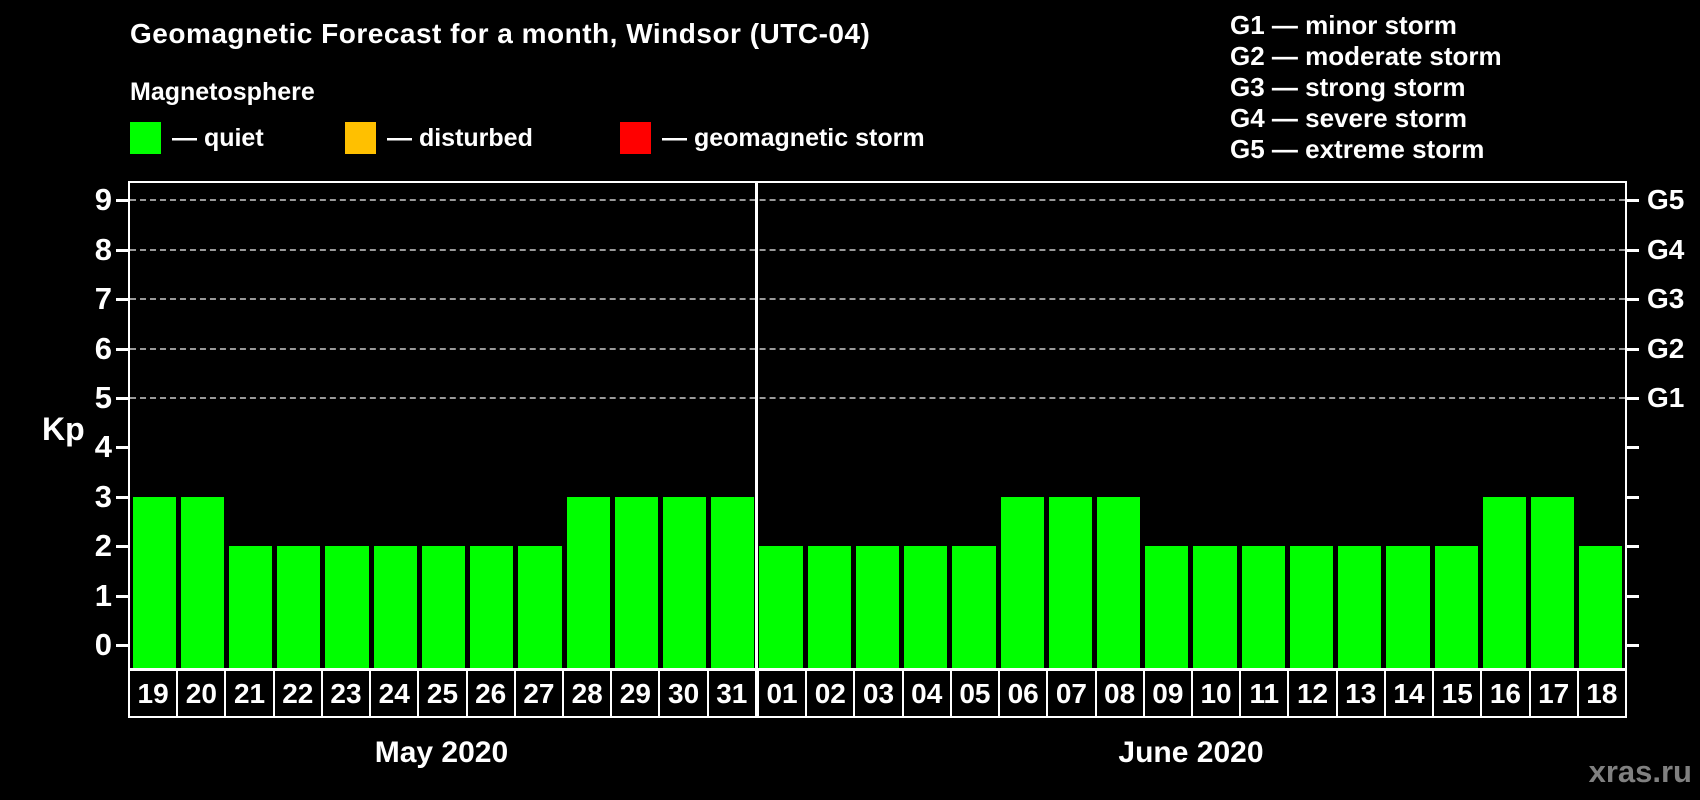  Describe the element at coordinates (346, 693) in the screenshot. I see `day-label: 23` at that location.